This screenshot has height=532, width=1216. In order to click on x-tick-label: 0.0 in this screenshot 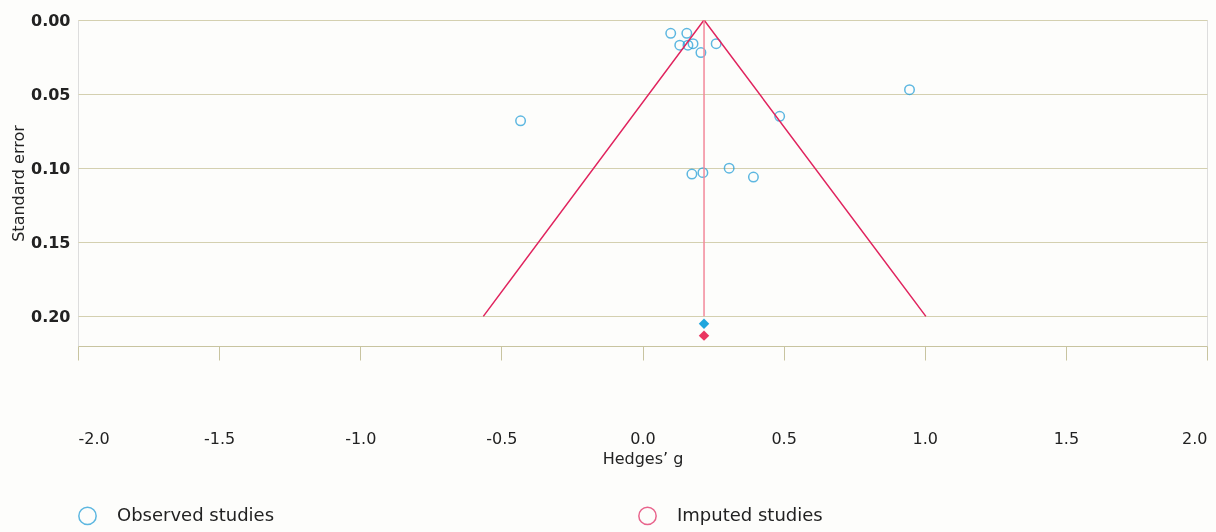, I will do `click(643, 438)`.